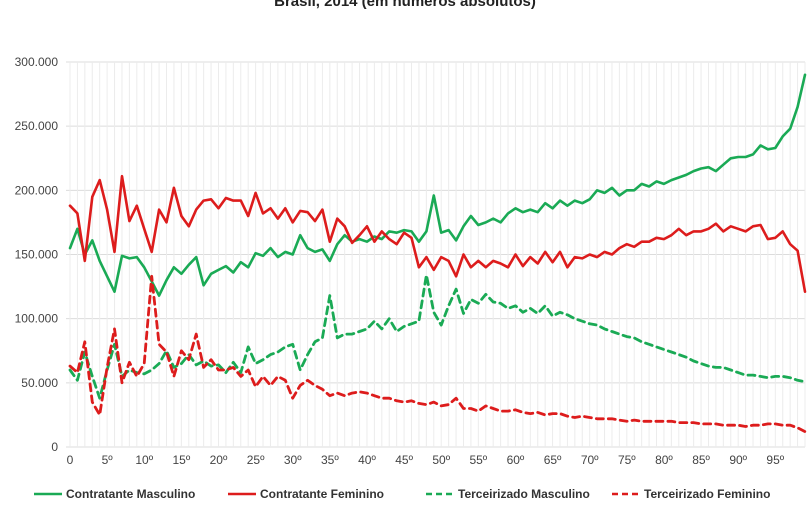 The image size is (810, 512). What do you see at coordinates (256, 460) in the screenshot?
I see `x-tick-label: 25º` at bounding box center [256, 460].